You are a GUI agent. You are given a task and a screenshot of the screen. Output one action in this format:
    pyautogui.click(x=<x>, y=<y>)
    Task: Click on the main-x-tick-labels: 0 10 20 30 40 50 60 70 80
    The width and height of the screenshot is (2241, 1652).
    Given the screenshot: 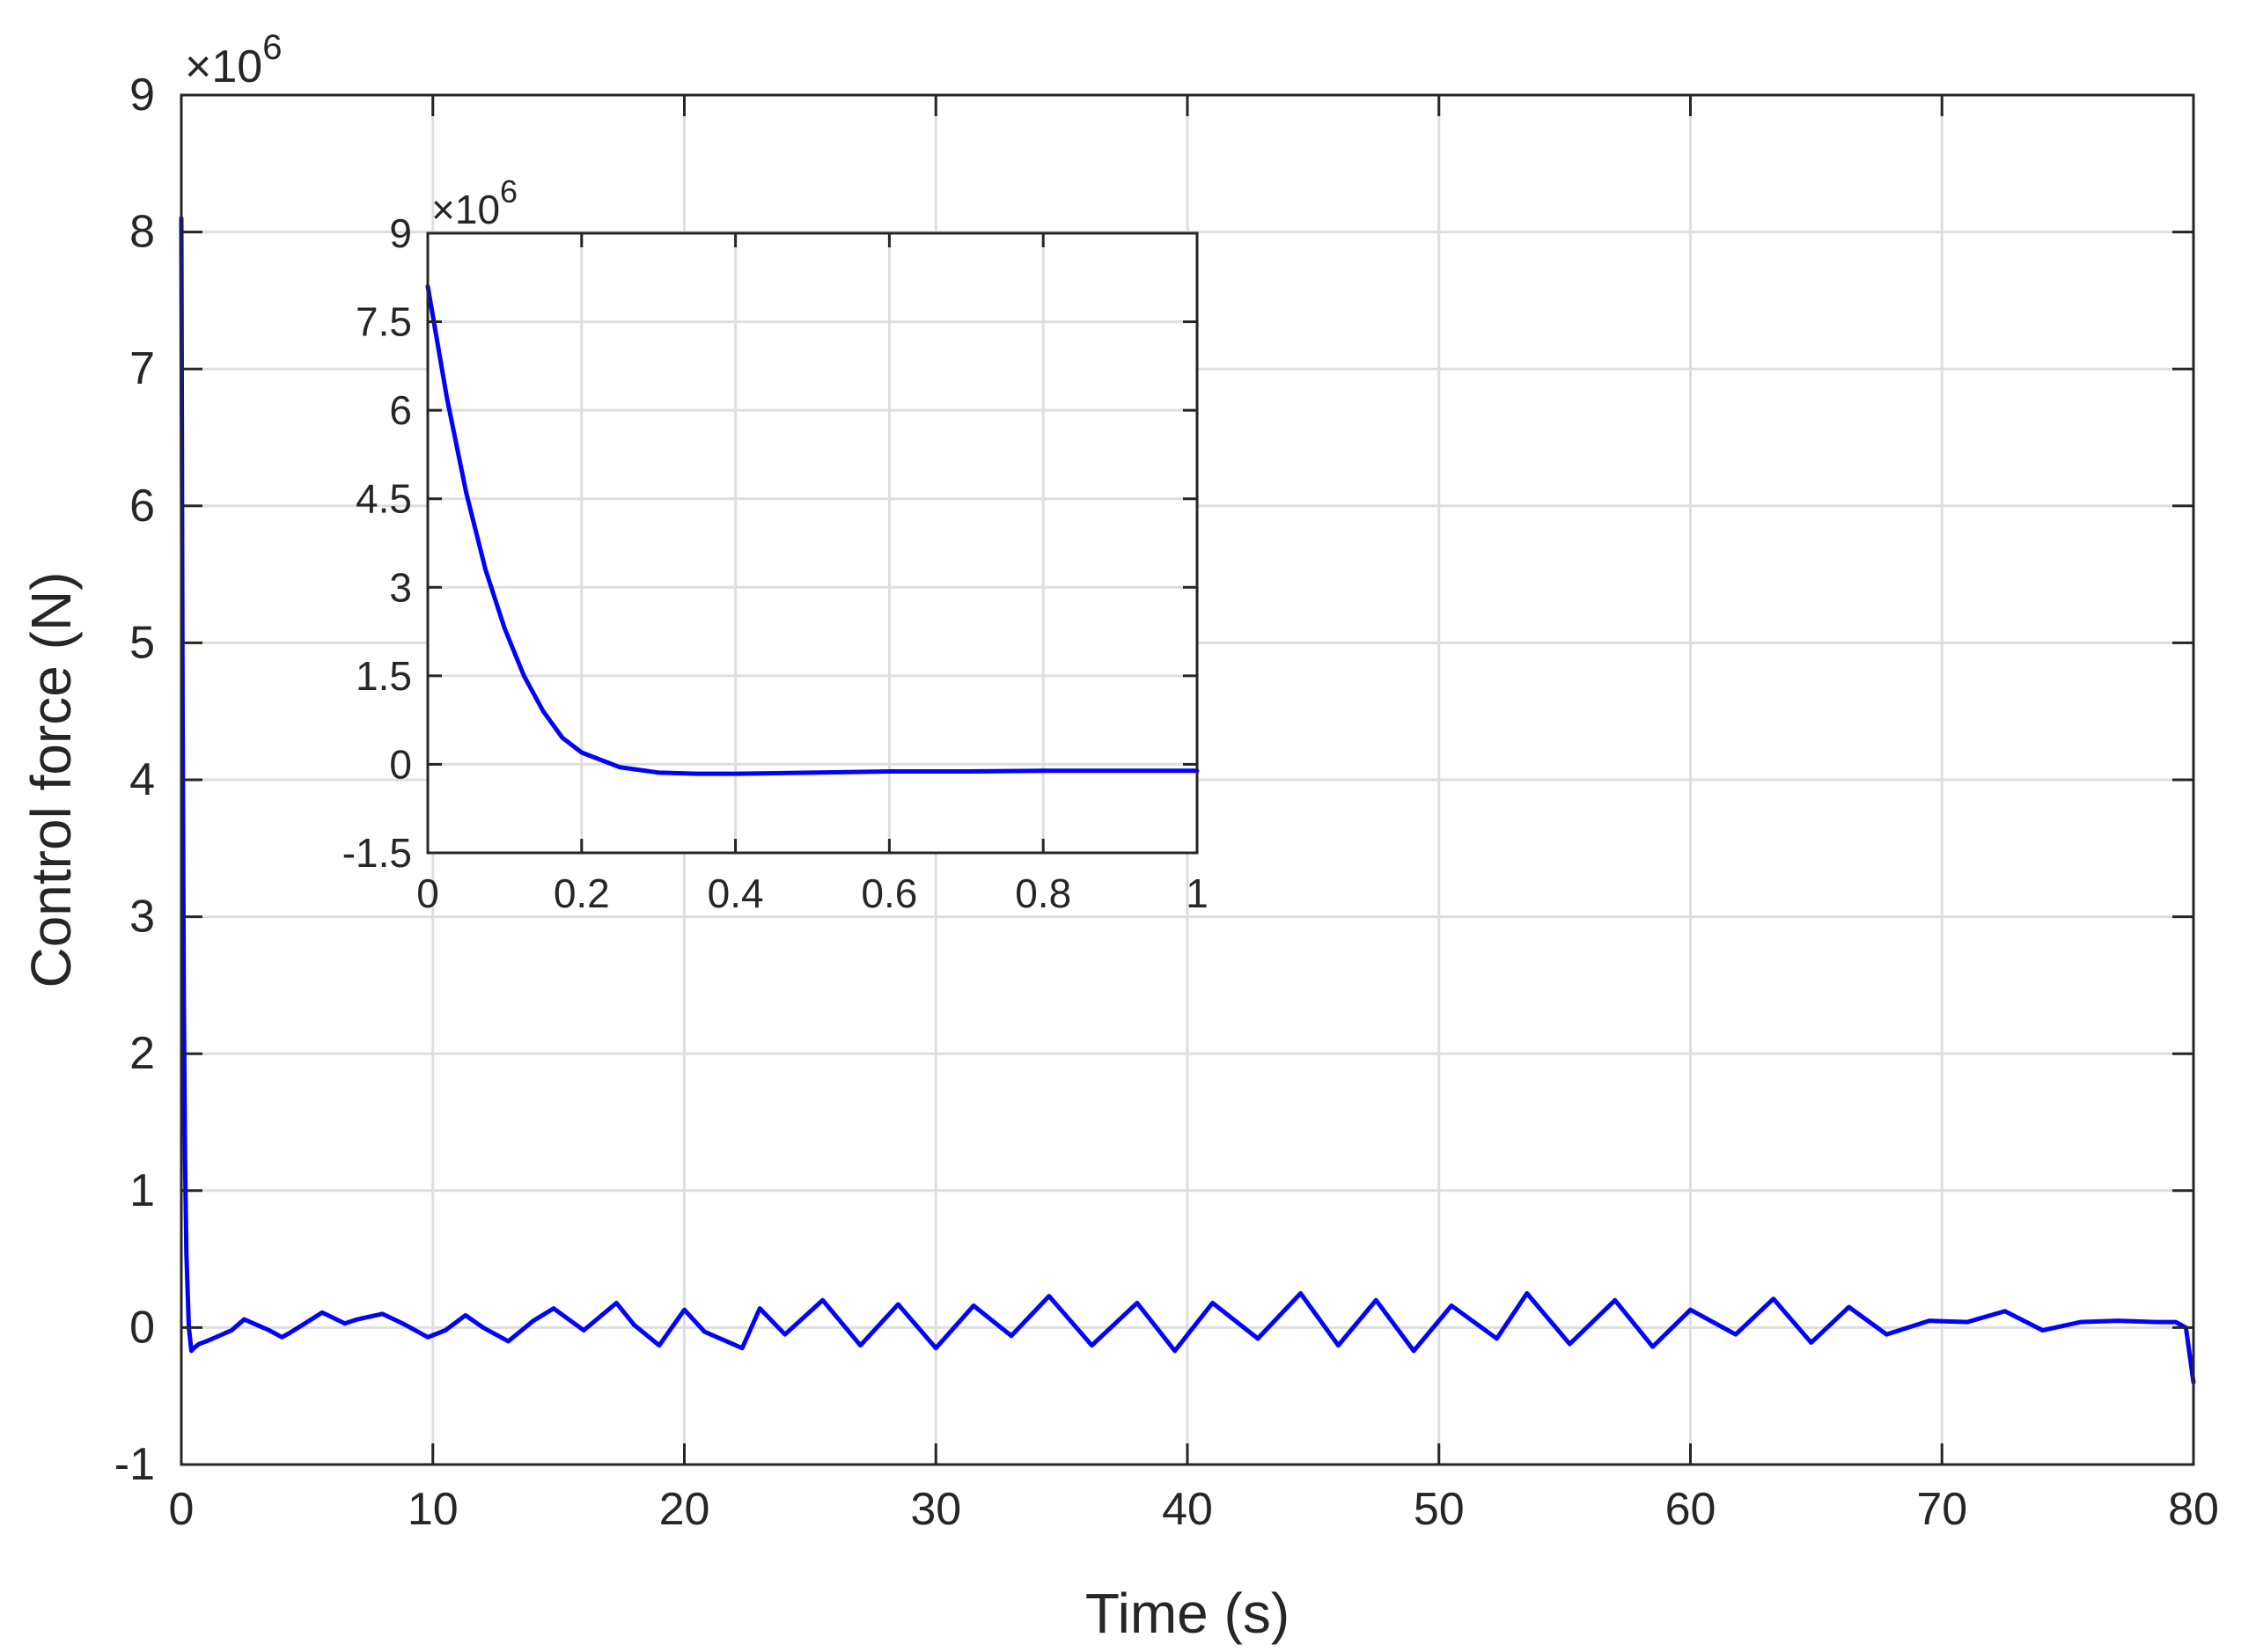 What is the action you would take?
    pyautogui.click(x=1194, y=1509)
    